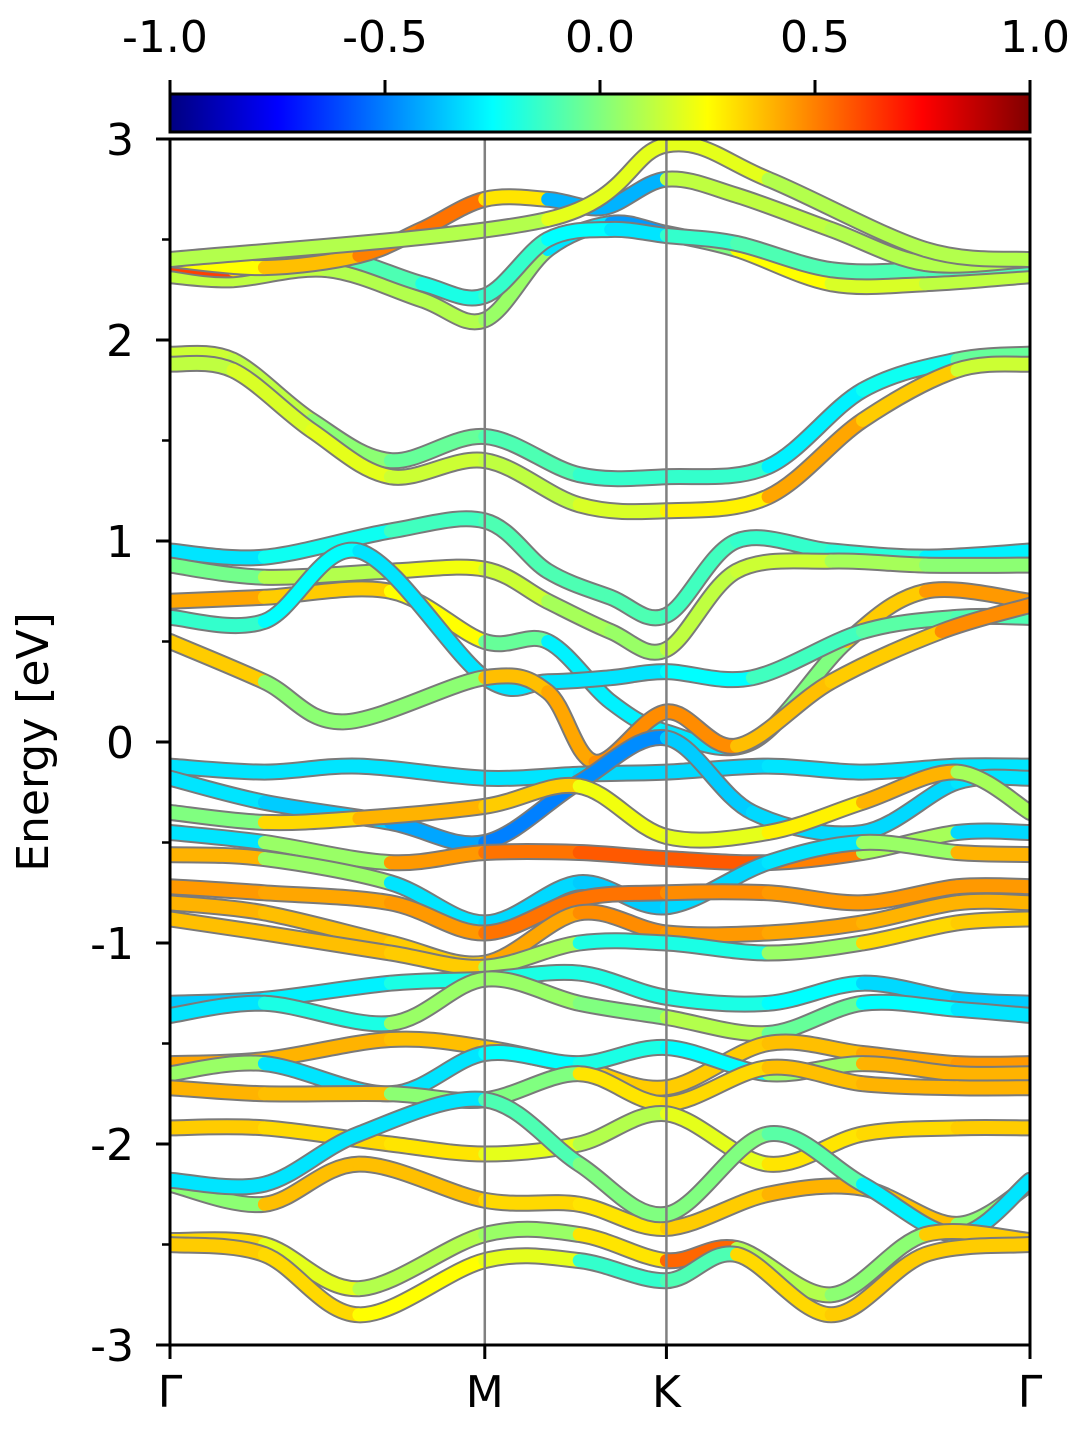 The width and height of the screenshot is (1080, 1440). I want to click on band-outline, so click(600, 668).